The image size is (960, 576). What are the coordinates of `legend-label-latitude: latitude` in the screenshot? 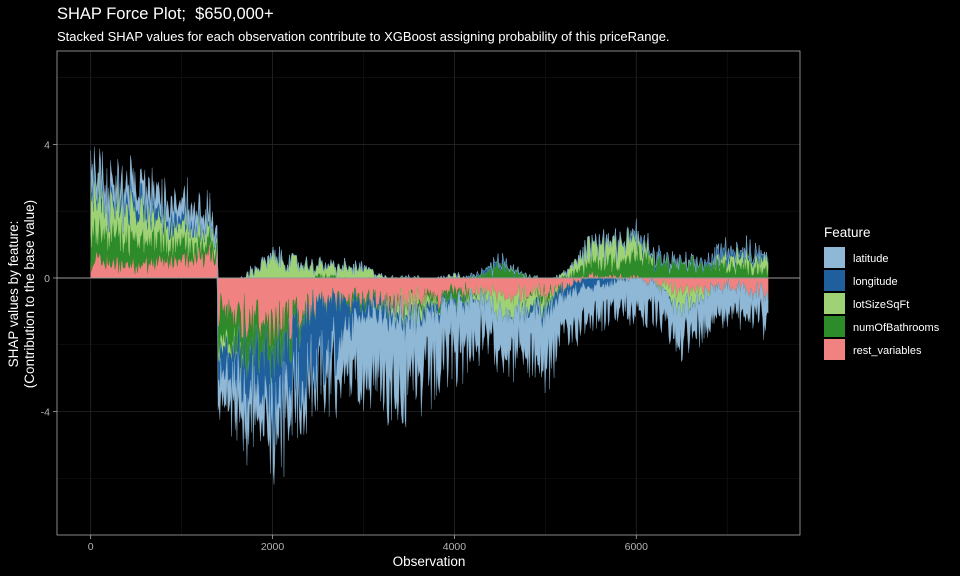 It's located at (870, 259).